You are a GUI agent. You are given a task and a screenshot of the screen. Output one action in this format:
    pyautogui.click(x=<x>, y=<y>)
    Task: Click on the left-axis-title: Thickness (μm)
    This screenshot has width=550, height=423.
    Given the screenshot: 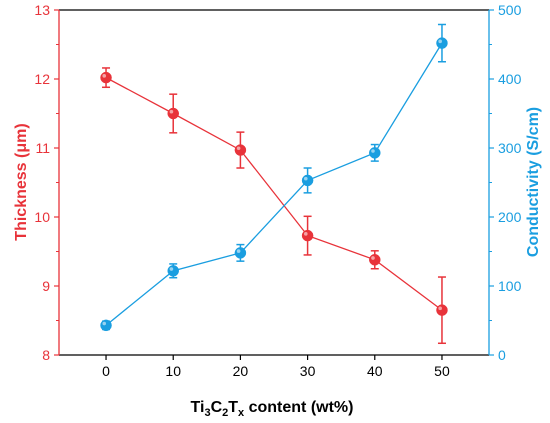 What is the action you would take?
    pyautogui.click(x=21, y=181)
    